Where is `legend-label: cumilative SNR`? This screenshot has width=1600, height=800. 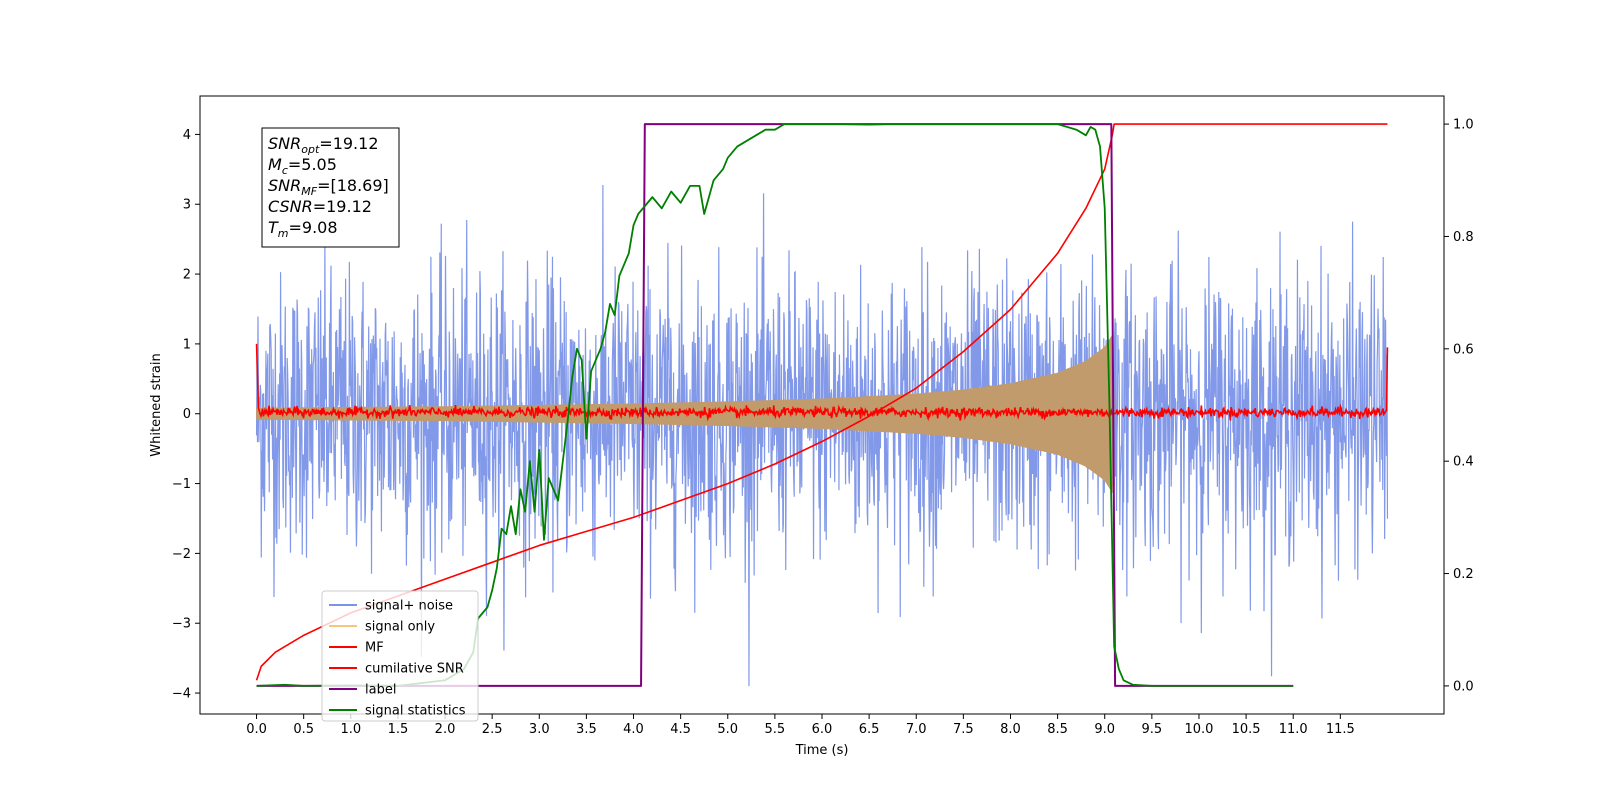
legend-label: cumilative SNR is located at coordinates (414, 669).